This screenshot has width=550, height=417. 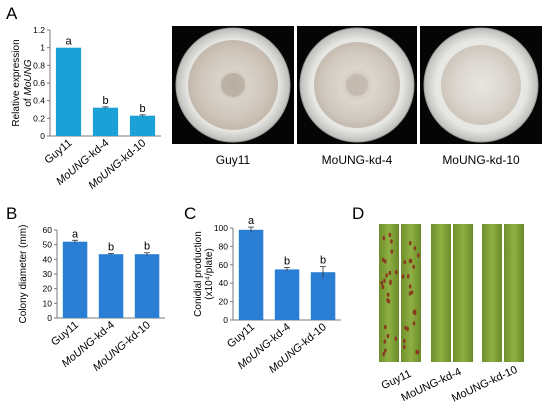 What do you see at coordinates (12, 13) in the screenshot?
I see `panel-label-a: A` at bounding box center [12, 13].